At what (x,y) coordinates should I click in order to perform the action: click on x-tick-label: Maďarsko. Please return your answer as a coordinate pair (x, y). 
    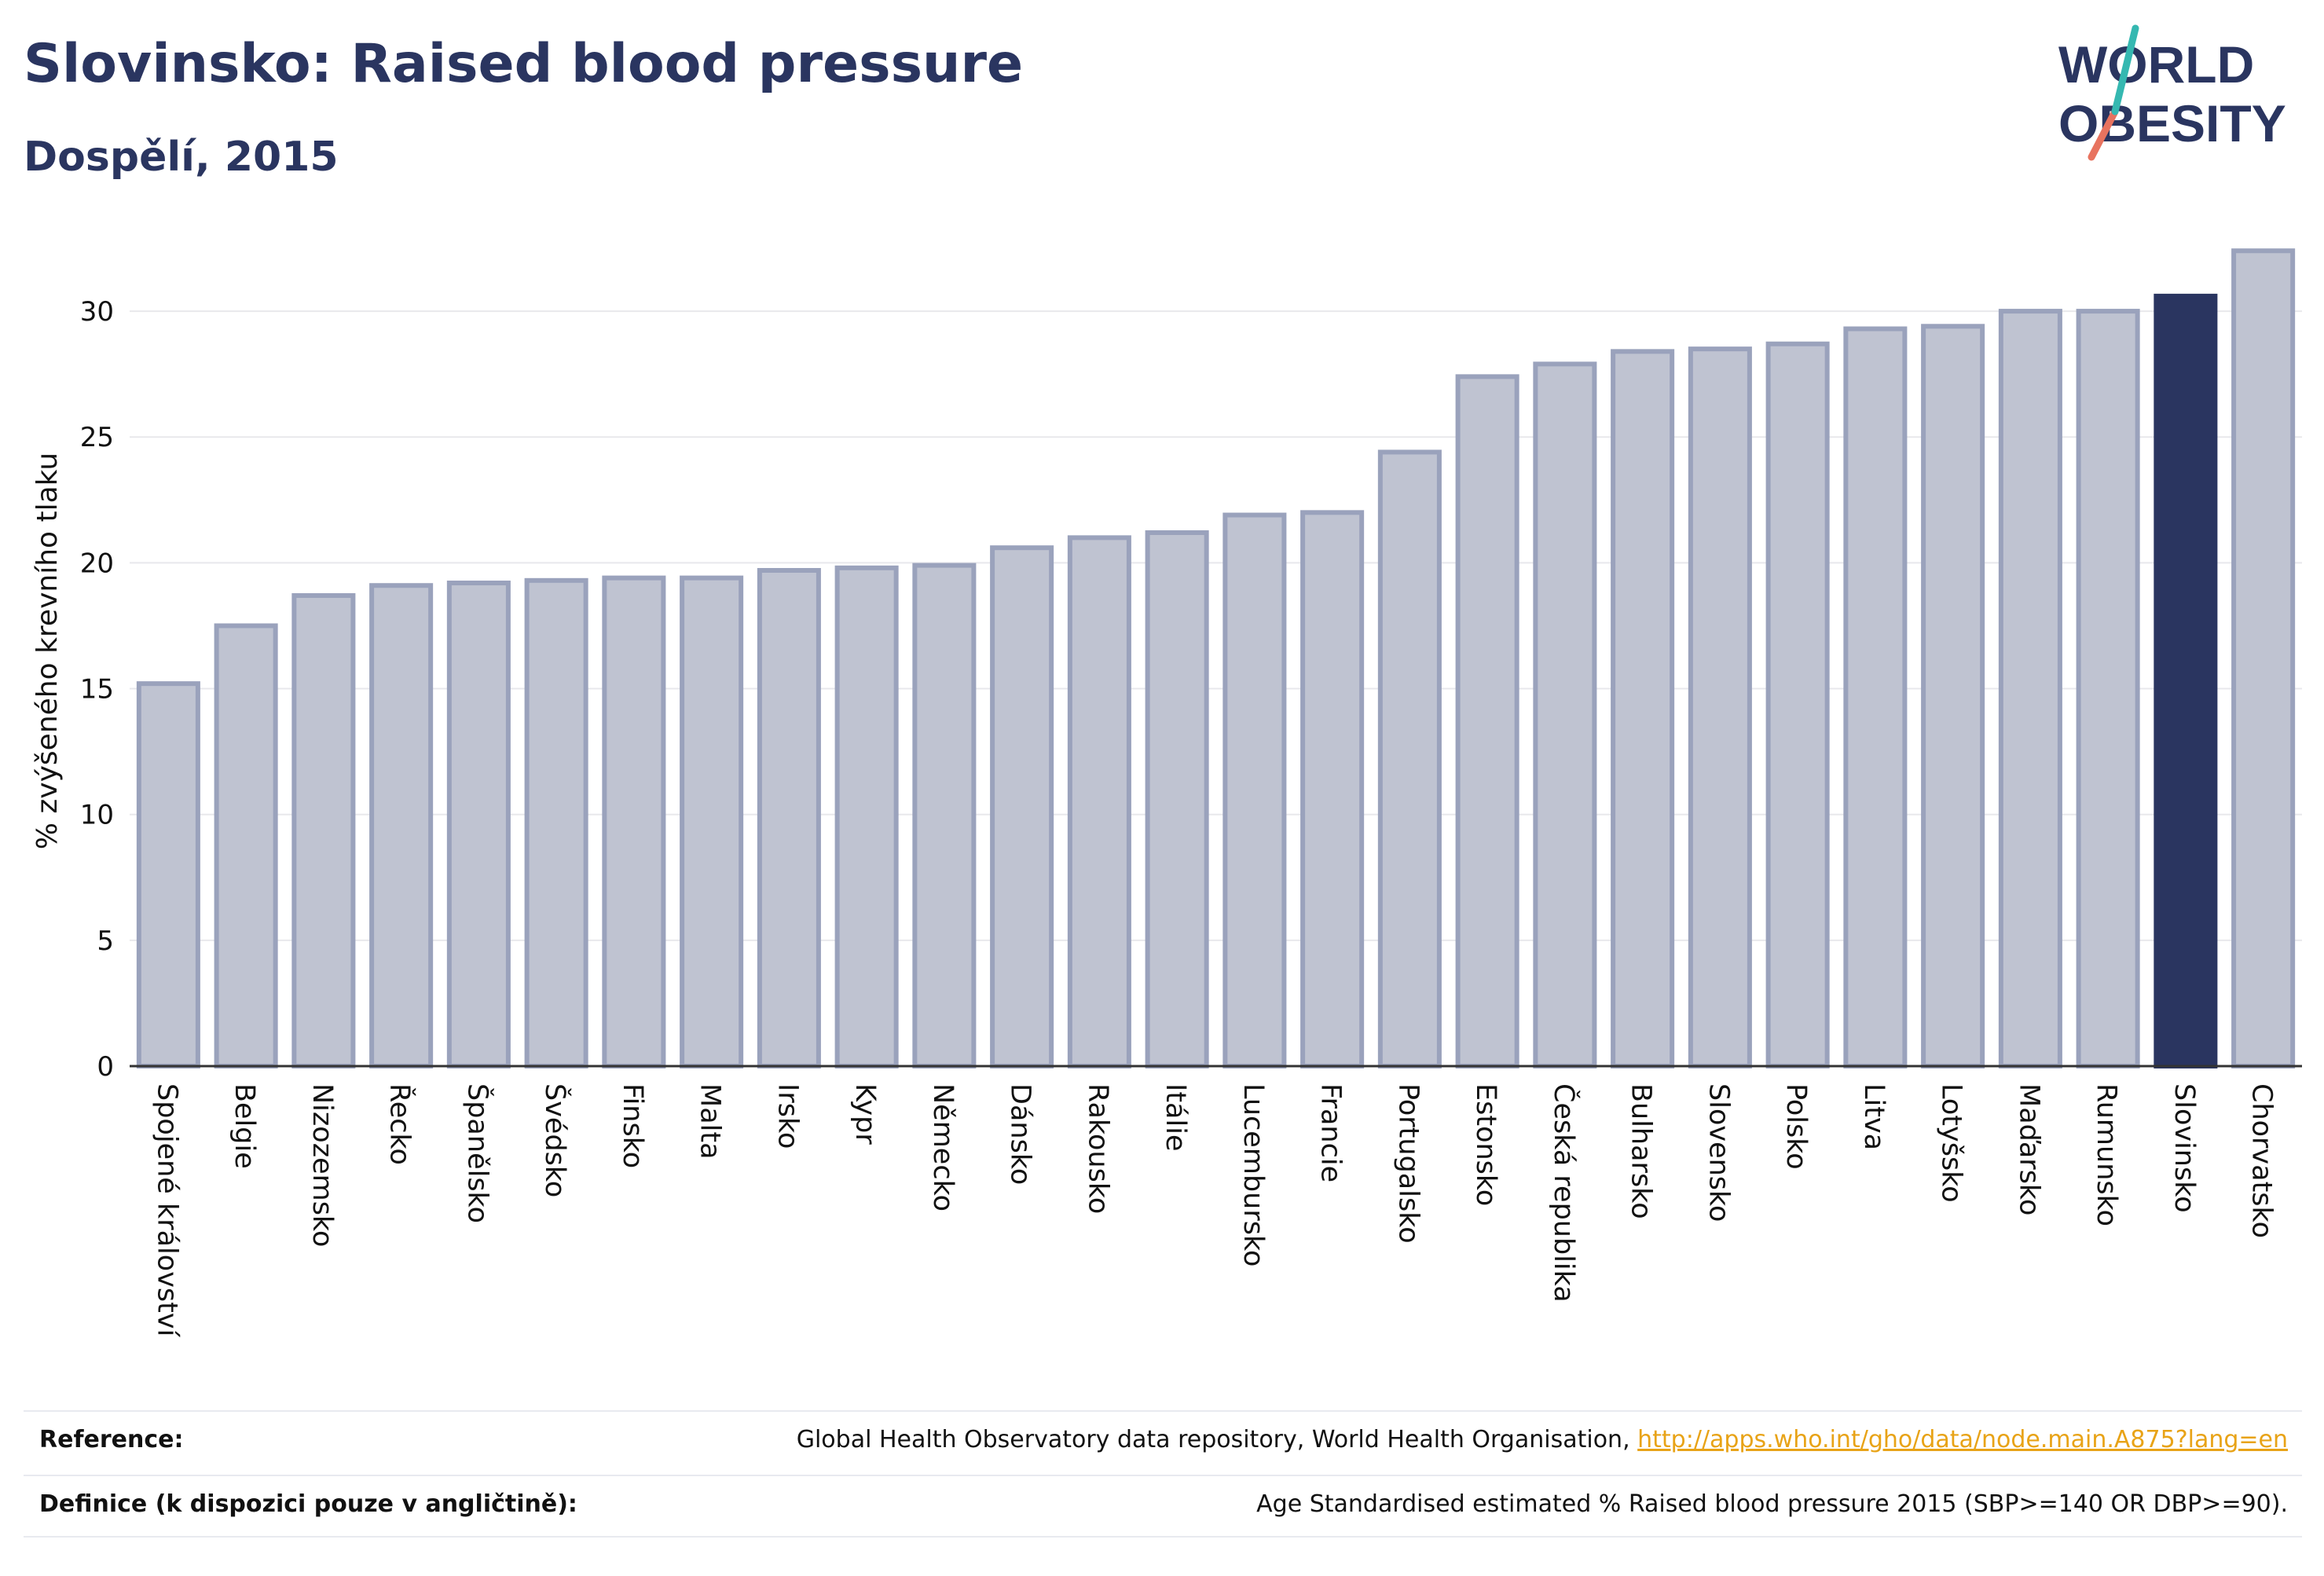
    Looking at the image, I should click on (2028, 1149).